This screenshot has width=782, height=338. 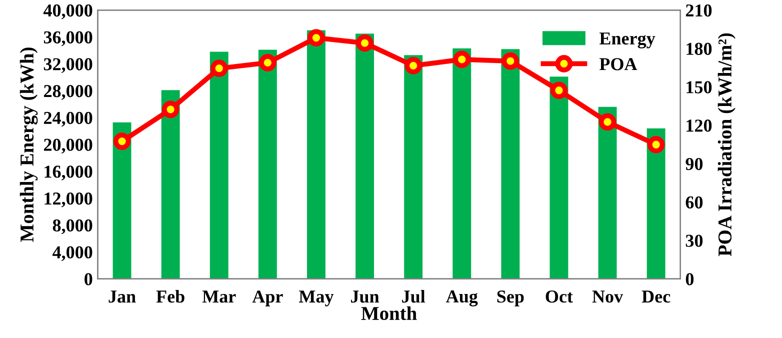 I want to click on x-tick-label: Dec, so click(x=656, y=296).